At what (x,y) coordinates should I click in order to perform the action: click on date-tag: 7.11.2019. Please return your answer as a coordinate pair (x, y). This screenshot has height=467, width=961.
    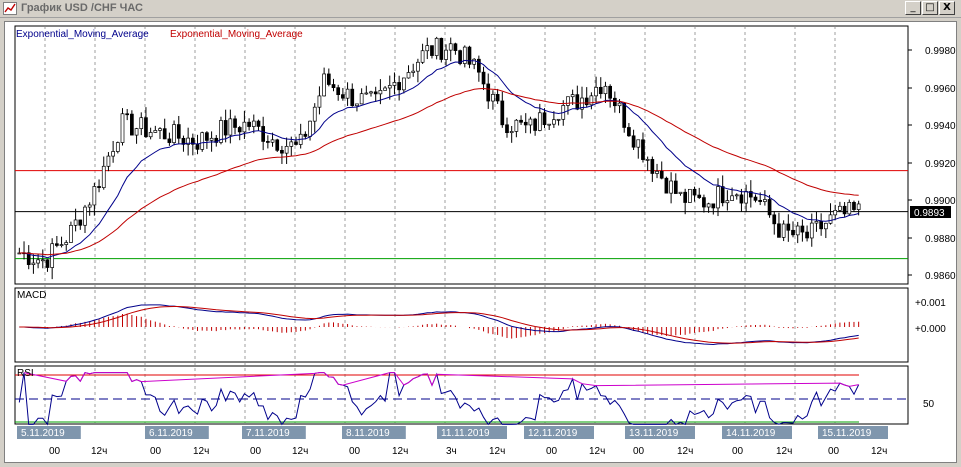
    Looking at the image, I should click on (274, 432).